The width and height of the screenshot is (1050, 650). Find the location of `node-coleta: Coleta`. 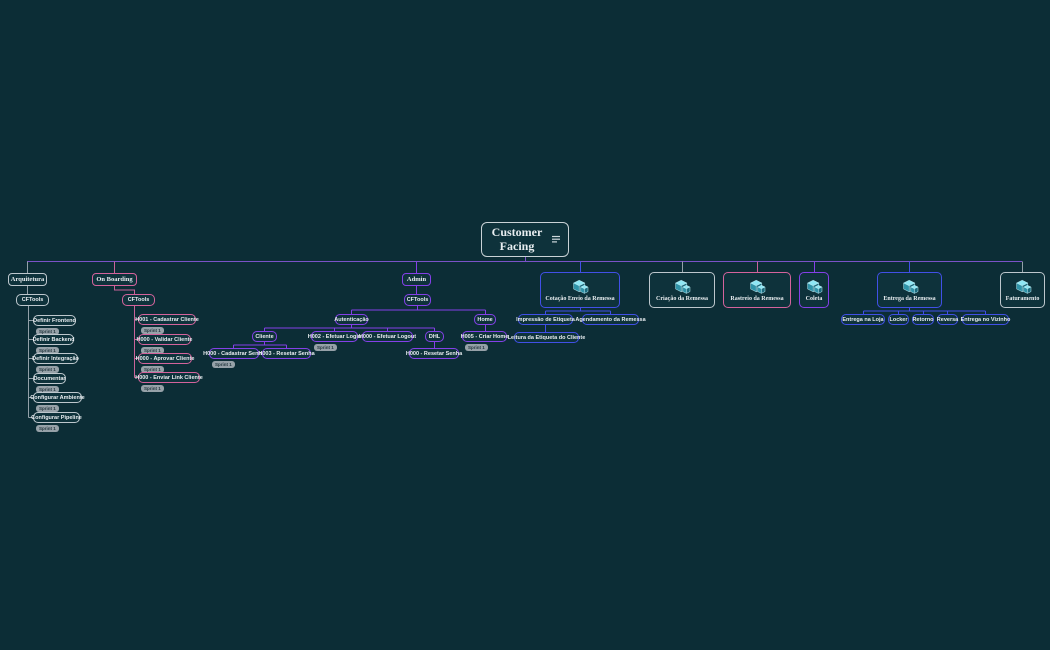

node-coleta: Coleta is located at coordinates (814, 290).